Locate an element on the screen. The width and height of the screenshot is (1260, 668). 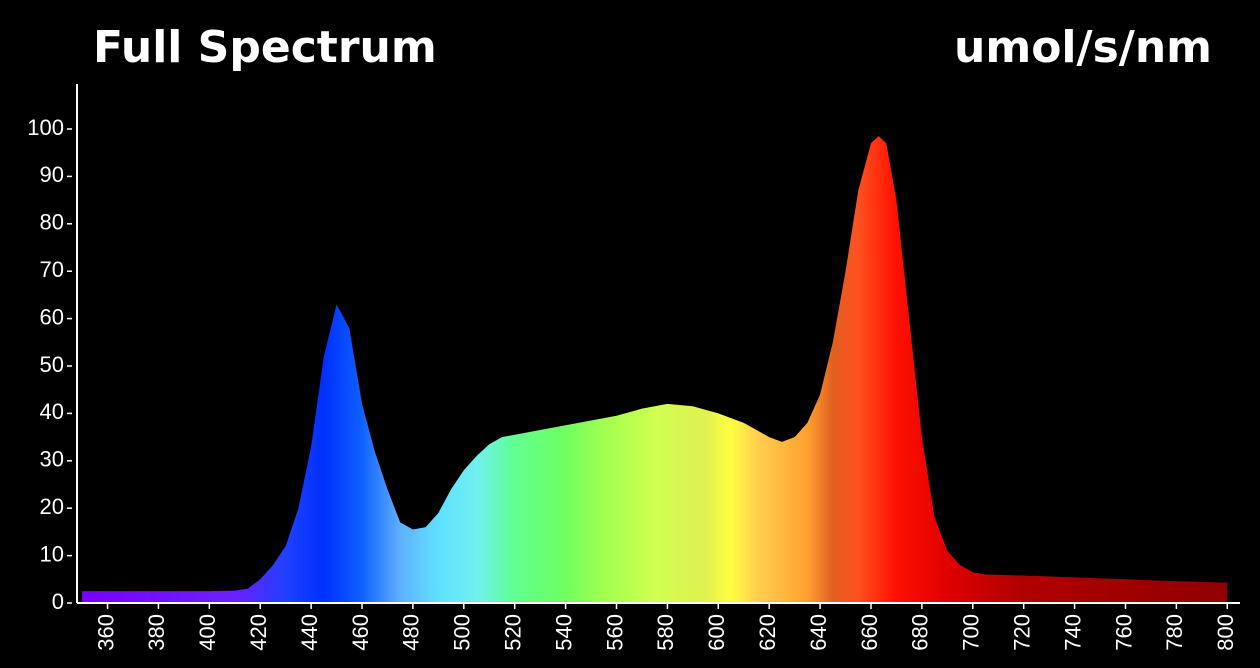
x-tick-label: 480 is located at coordinates (411, 632).